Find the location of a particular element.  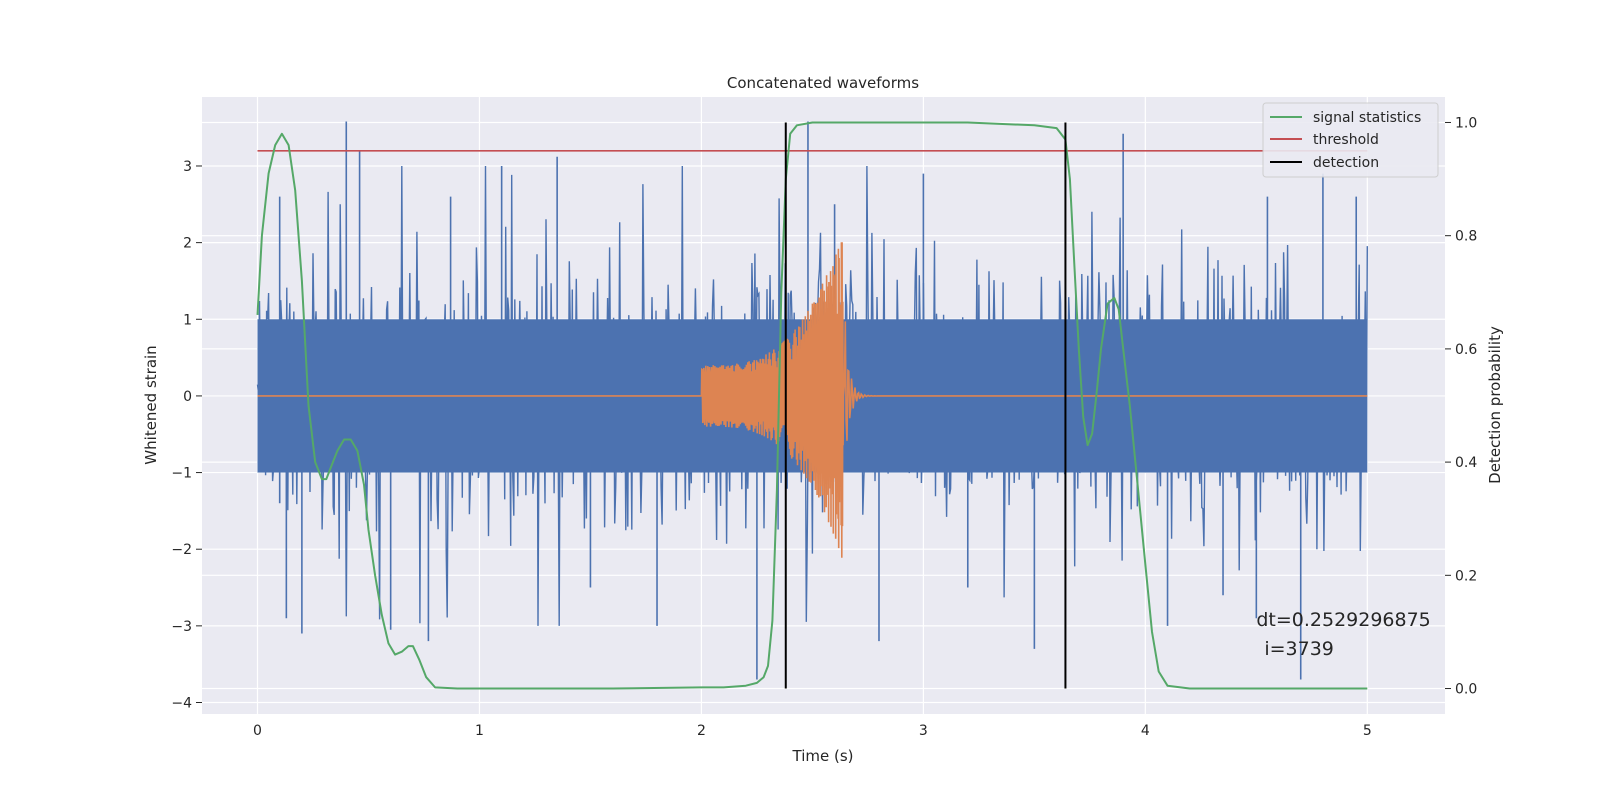

legend-label-threshold: threshold is located at coordinates (1346, 140).